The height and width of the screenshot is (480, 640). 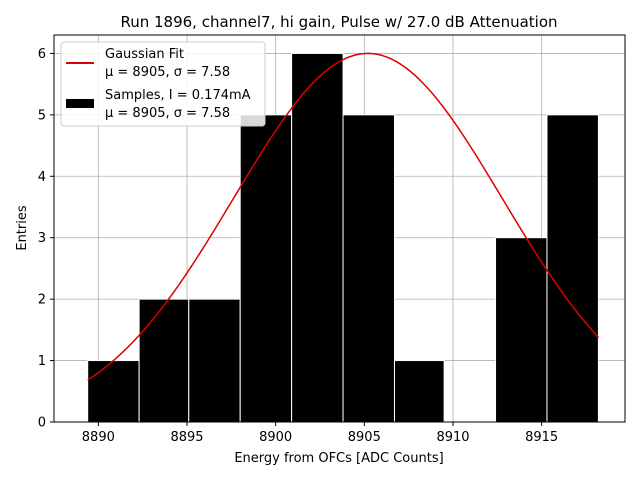 What do you see at coordinates (42, 54) in the screenshot?
I see `y-tick-label: 6` at bounding box center [42, 54].